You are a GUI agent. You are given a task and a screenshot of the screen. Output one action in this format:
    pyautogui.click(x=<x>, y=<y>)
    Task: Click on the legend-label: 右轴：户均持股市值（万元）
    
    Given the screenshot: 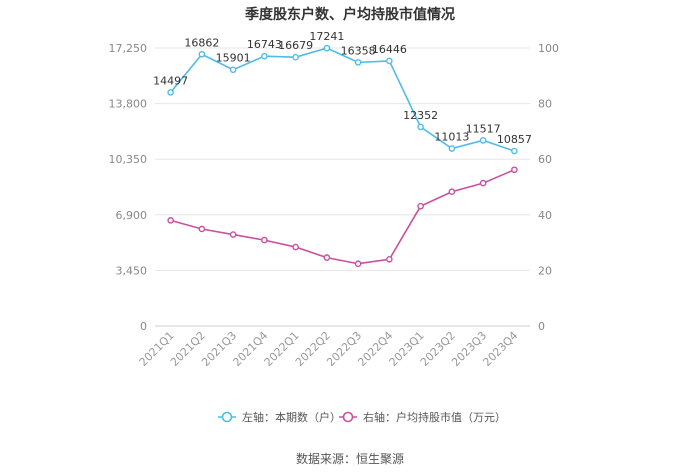 What is the action you would take?
    pyautogui.click(x=434, y=417)
    